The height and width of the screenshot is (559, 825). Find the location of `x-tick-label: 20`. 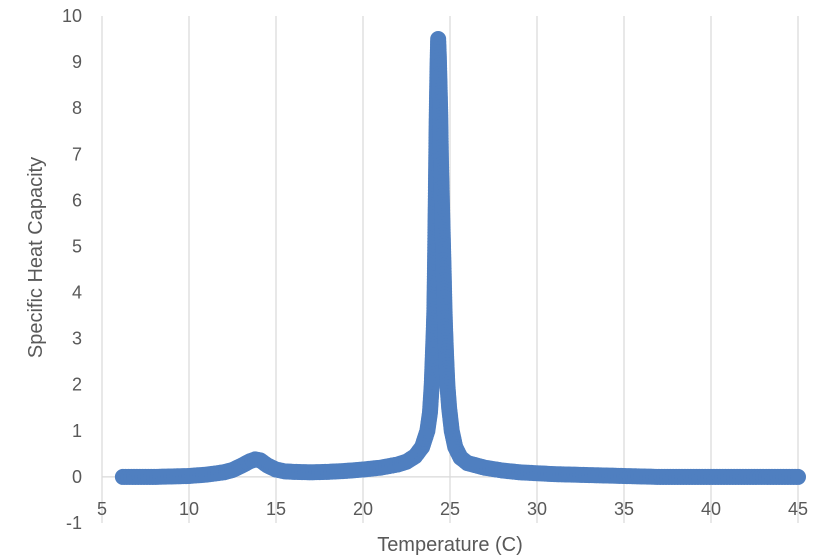

x-tick-label: 20 is located at coordinates (363, 509).